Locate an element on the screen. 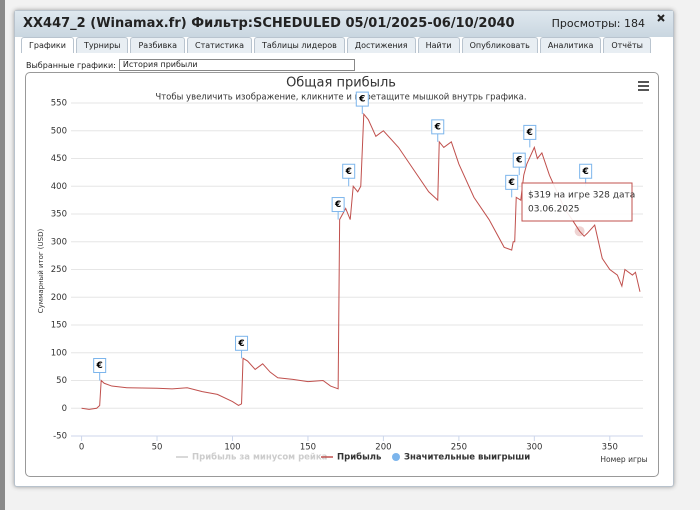 The image size is (700, 510). x-tick-label: 50 is located at coordinates (157, 448).